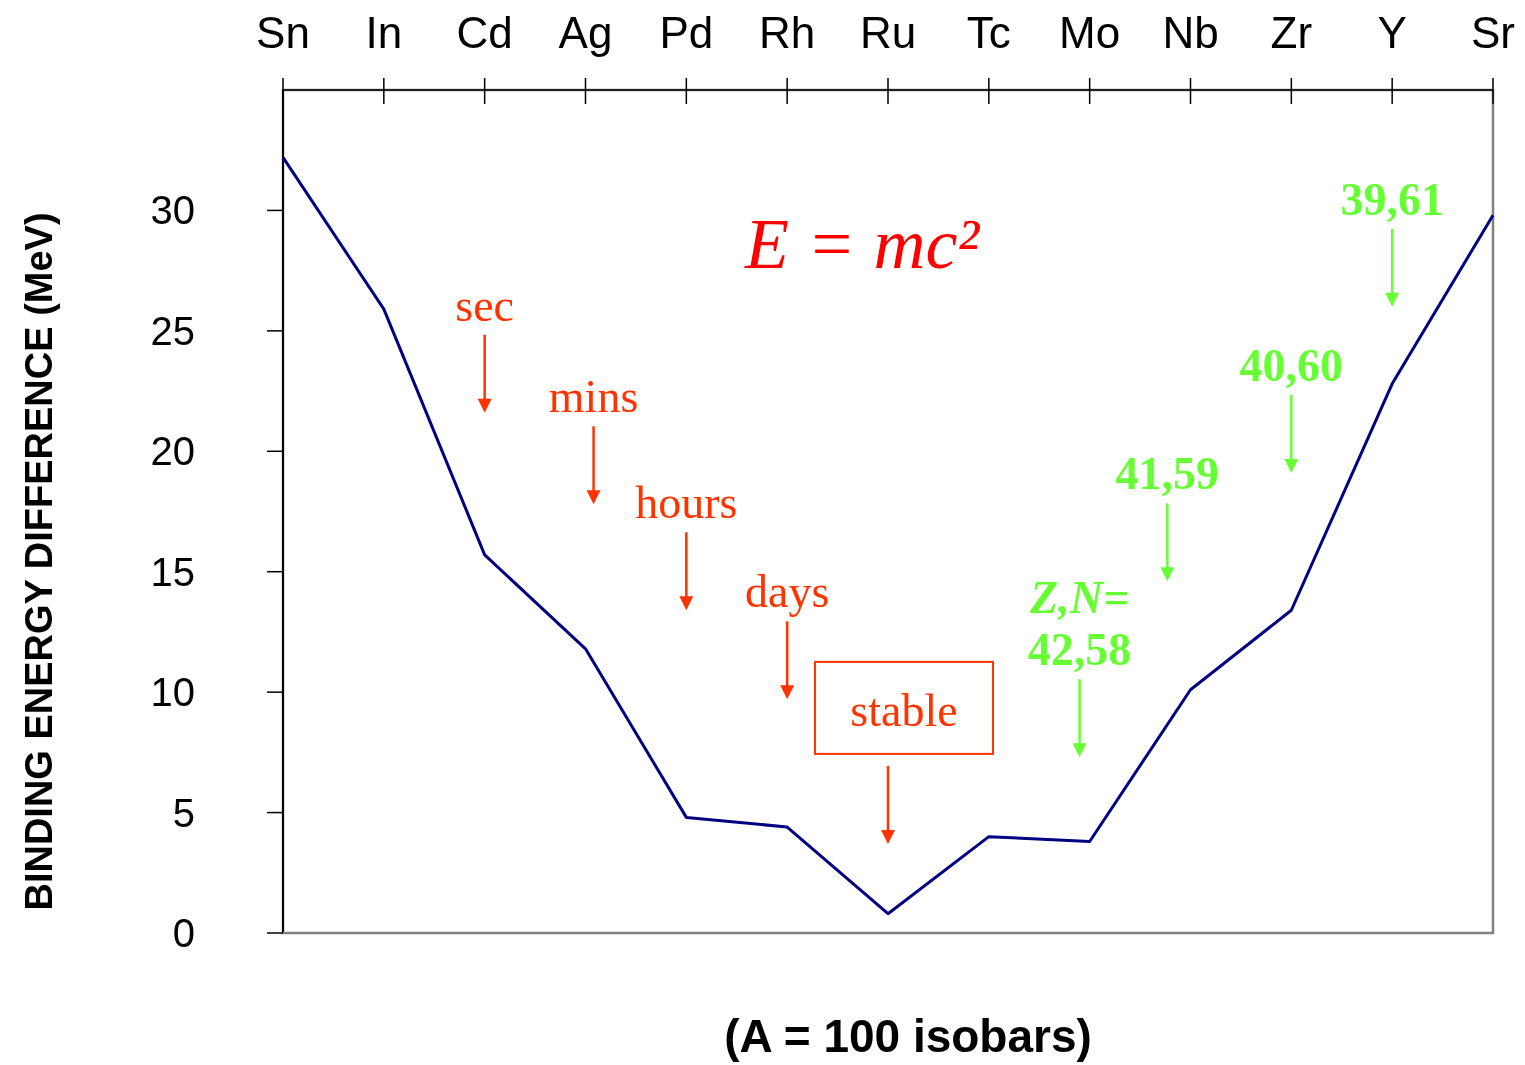  I want to click on x-tick-label: Zr, so click(1291, 32).